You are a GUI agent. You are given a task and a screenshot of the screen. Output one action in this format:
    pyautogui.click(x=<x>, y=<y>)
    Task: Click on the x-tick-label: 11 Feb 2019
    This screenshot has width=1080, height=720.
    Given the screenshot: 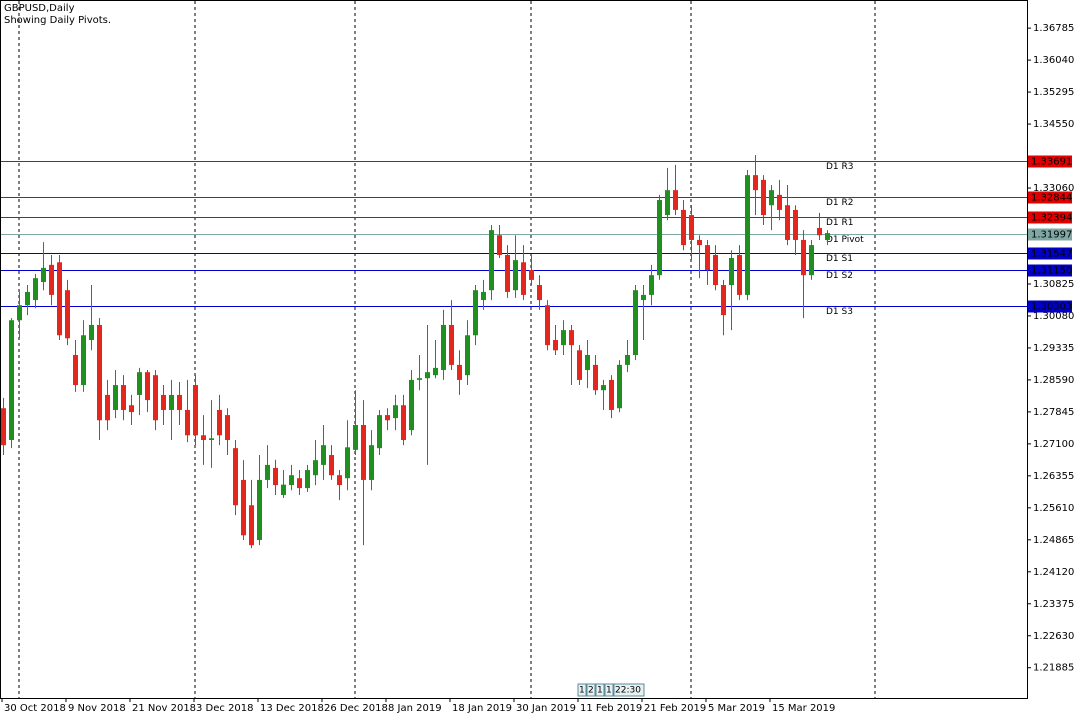 What is the action you would take?
    pyautogui.click(x=611, y=708)
    